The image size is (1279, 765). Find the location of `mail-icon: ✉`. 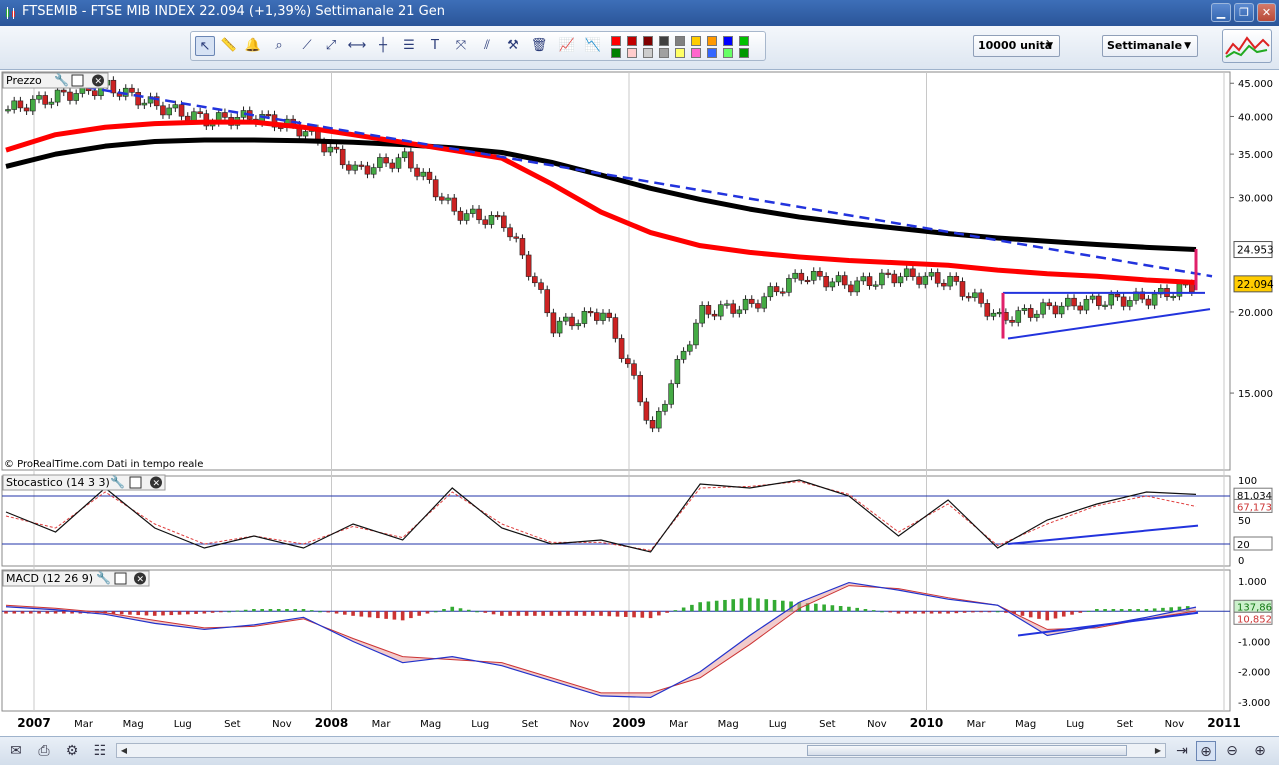

mail-icon: ✉ is located at coordinates (16, 751).